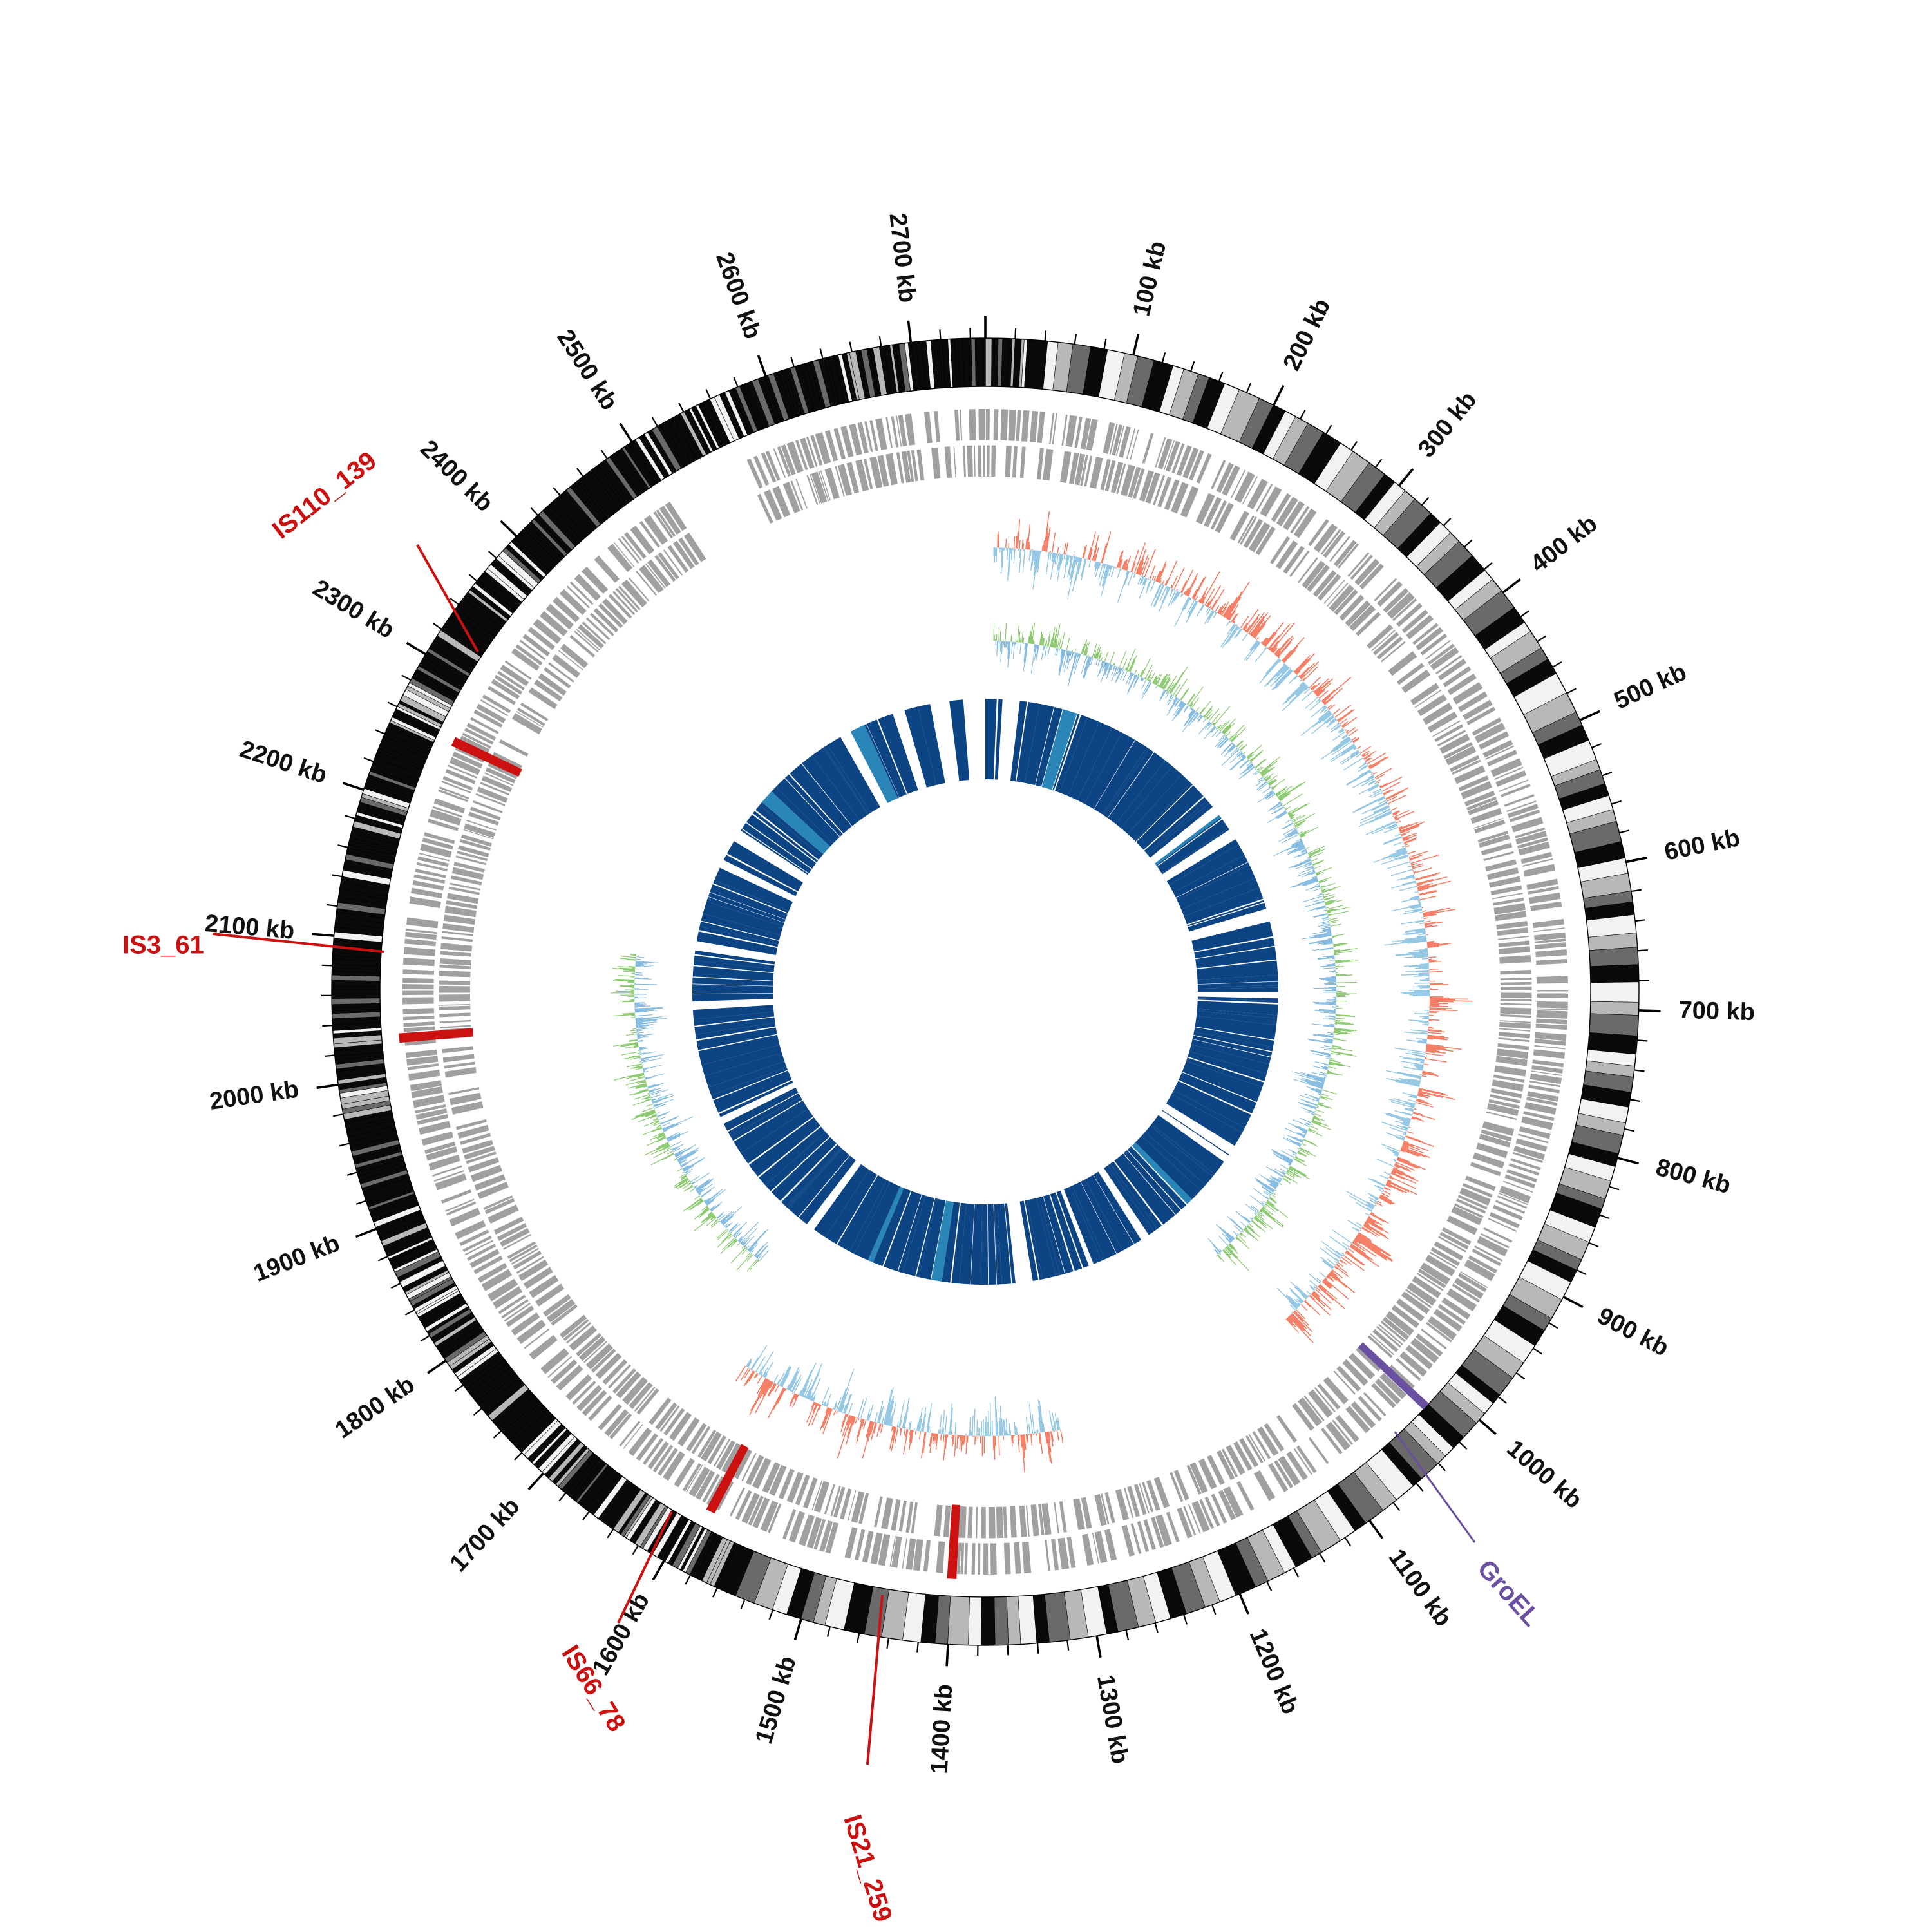 This screenshot has width=1932, height=1932. What do you see at coordinates (1244, 1604) in the screenshot?
I see `major-tick` at bounding box center [1244, 1604].